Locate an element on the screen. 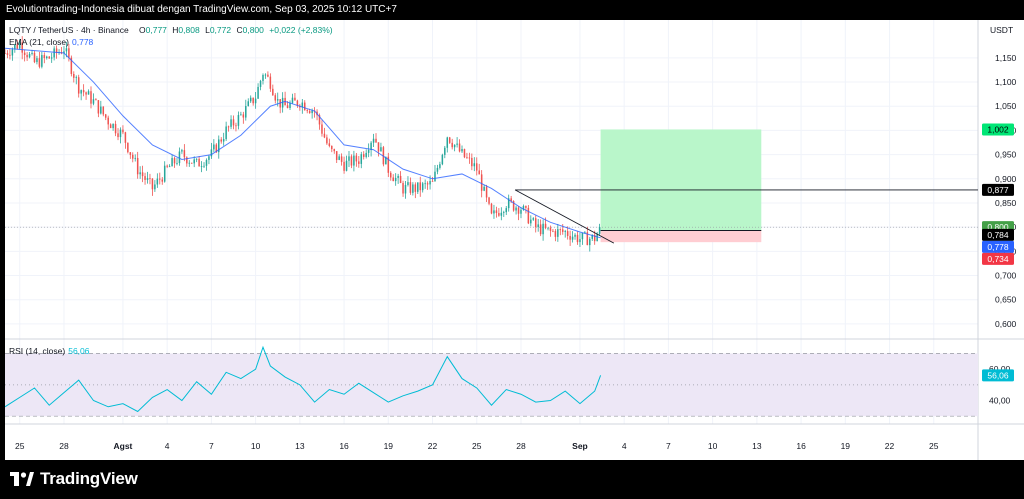 The width and height of the screenshot is (1024, 499). rsi-layer is located at coordinates (491, 381).